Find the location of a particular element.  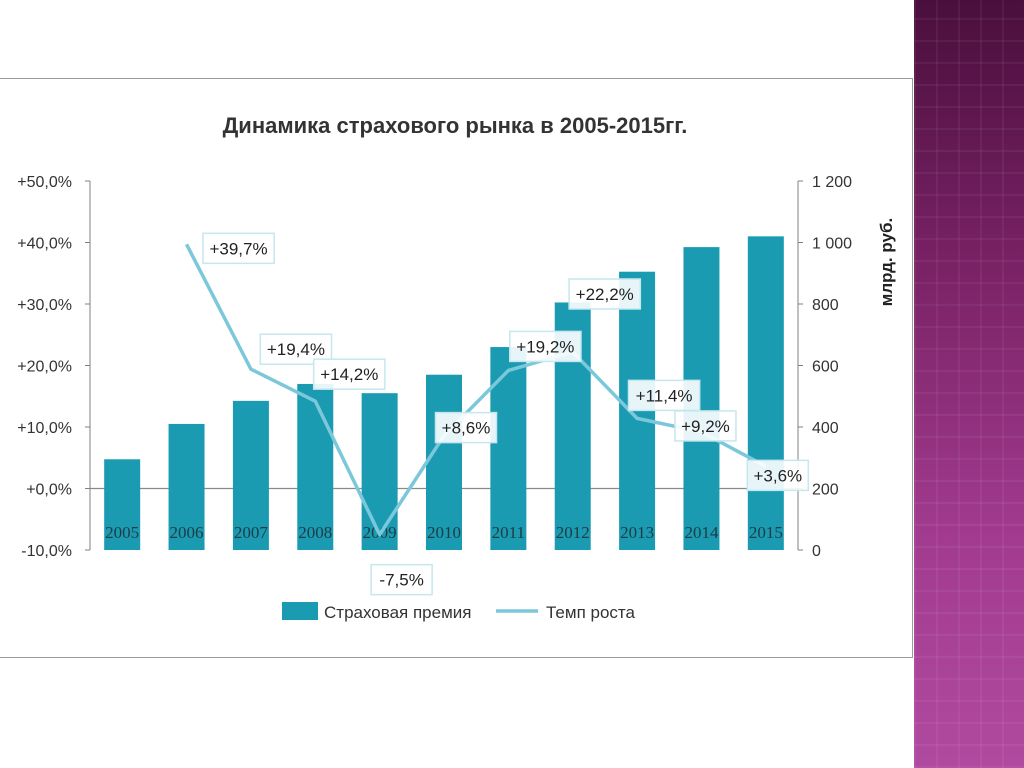

data-label-2010: +8,6% is located at coordinates (466, 427).